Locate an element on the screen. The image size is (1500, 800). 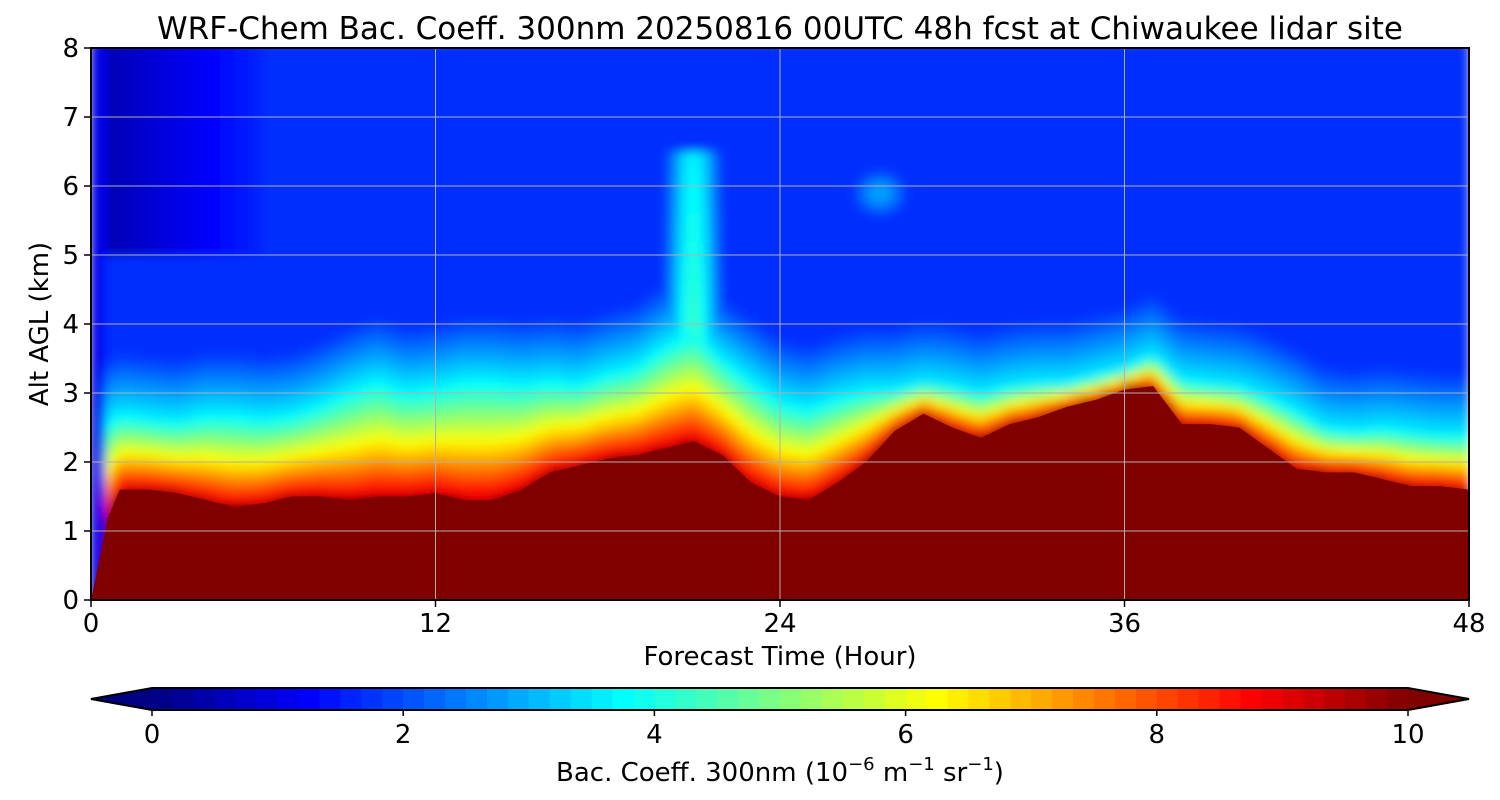
colorbar-label-exp1: −6 is located at coordinates (861, 764).